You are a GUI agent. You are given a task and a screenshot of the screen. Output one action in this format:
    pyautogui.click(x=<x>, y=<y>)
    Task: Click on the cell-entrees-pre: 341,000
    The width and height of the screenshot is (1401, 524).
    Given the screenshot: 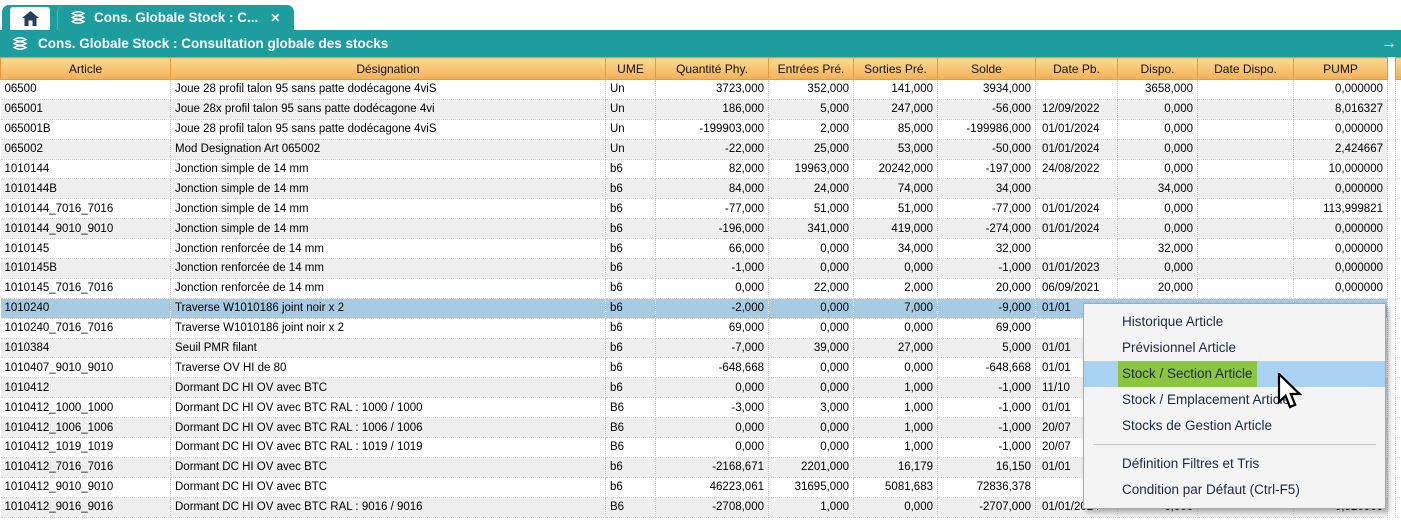 What is the action you would take?
    pyautogui.click(x=811, y=229)
    